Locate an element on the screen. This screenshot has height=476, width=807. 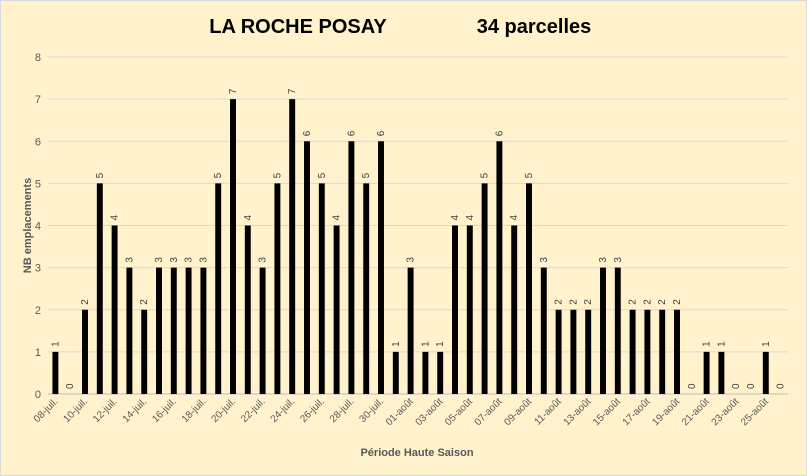
y-tick-label: 8 is located at coordinates (38, 58).